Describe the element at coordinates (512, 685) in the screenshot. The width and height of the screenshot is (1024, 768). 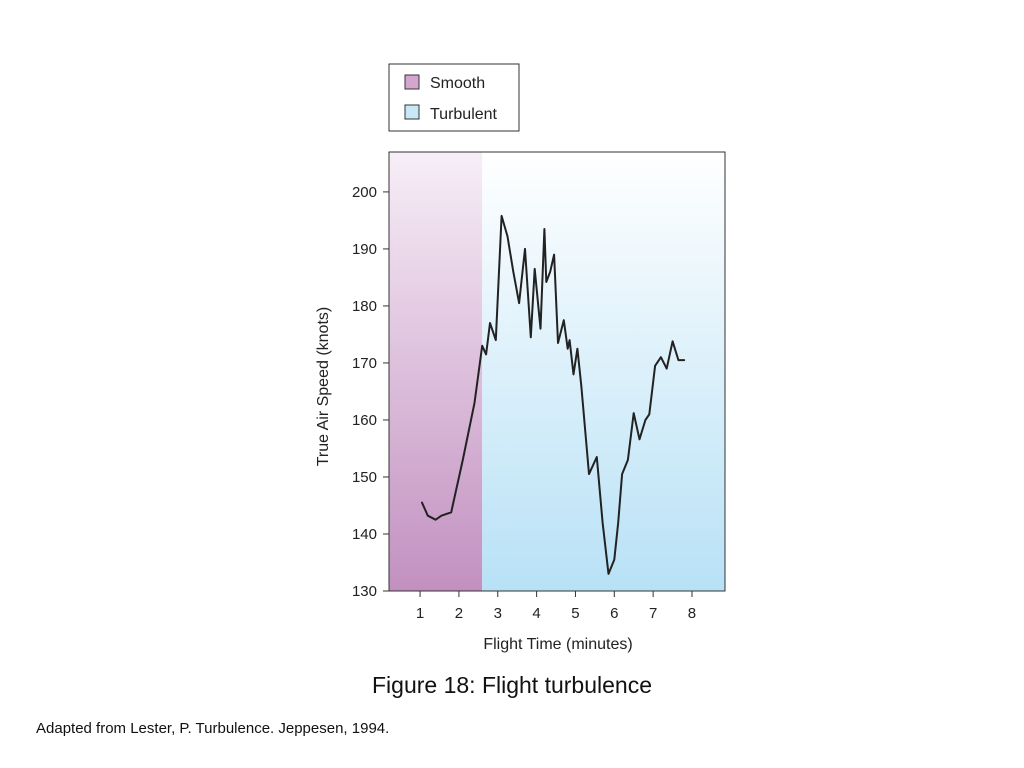
I see `figure-caption: Figure 18: Flight turbulence` at that location.